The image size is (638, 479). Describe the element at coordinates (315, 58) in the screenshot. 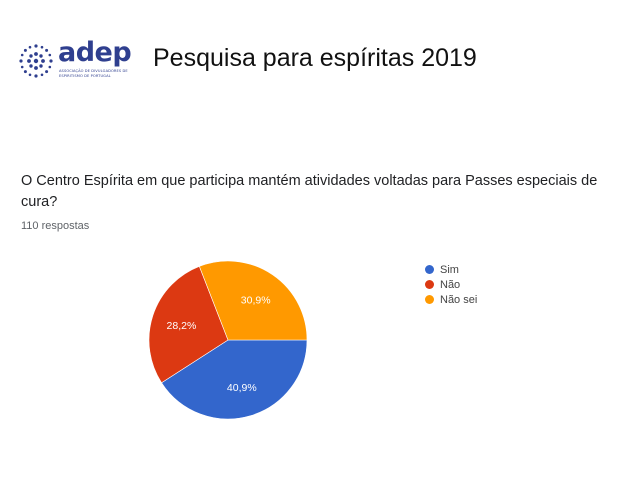

I see `slide-title: Pesquisa para espíritas 2019` at that location.